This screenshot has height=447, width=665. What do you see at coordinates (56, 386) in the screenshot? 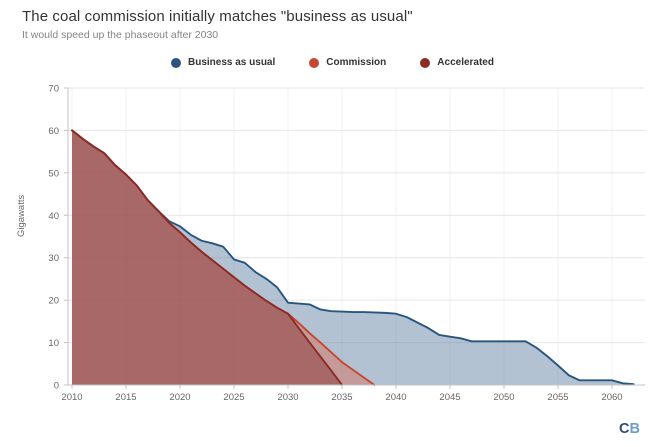
I see `y-tick-label: 0` at bounding box center [56, 386].